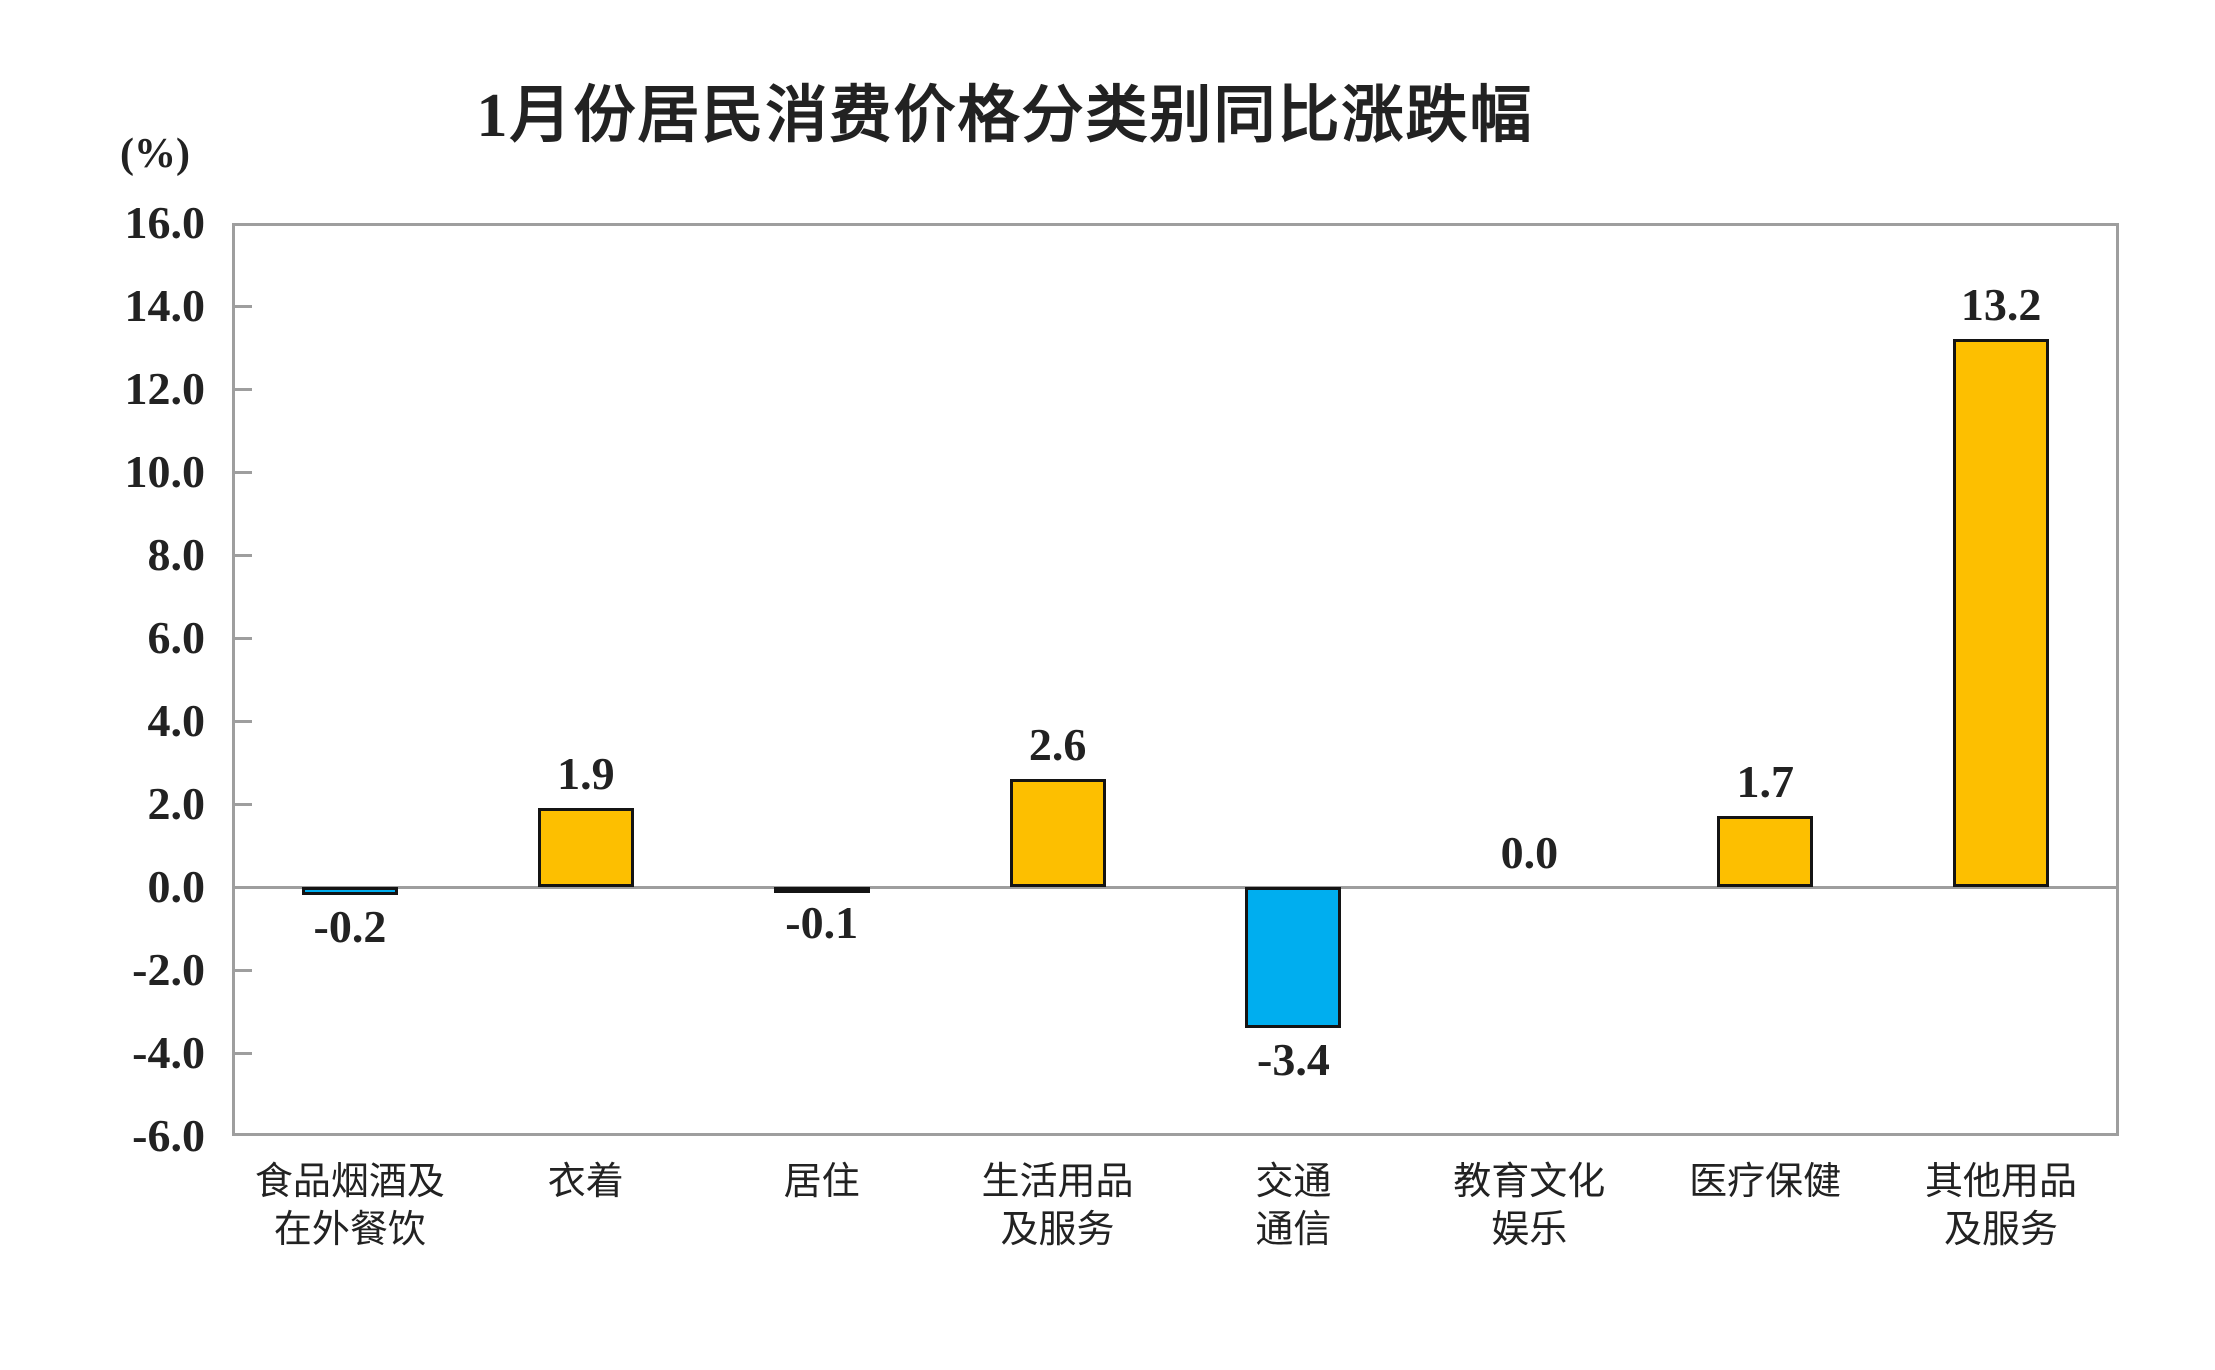 This screenshot has width=2215, height=1370. What do you see at coordinates (168, 969) in the screenshot?
I see `y-axis-tick-label: -2.0` at bounding box center [168, 969].